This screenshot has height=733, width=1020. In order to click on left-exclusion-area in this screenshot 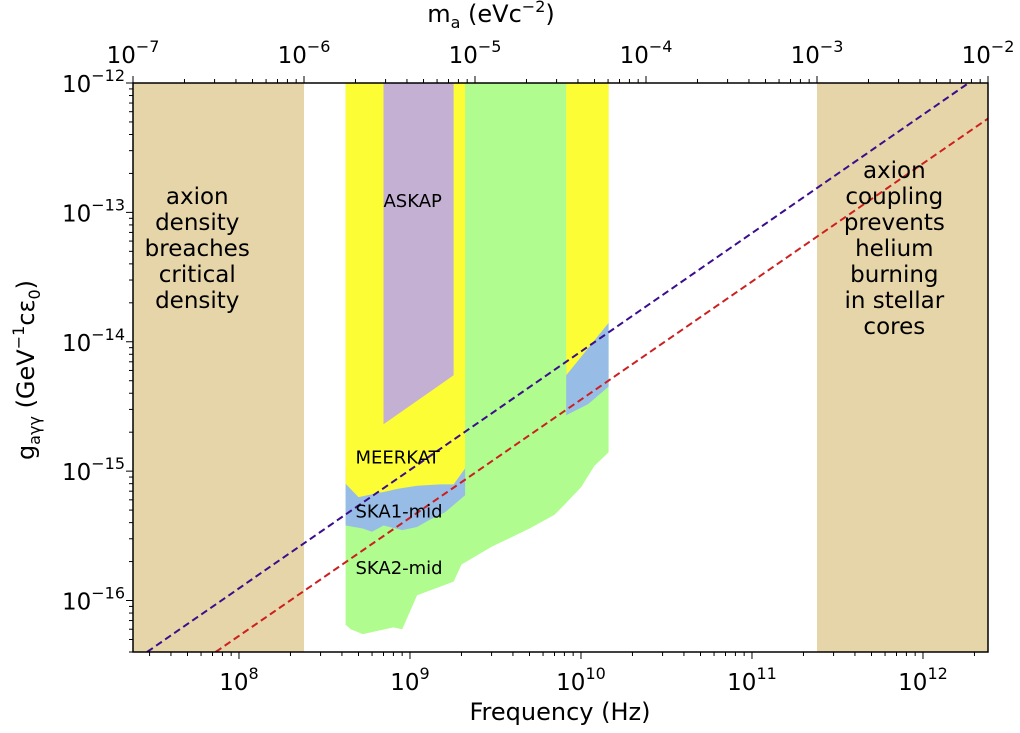, I will do `click(218, 367)`.